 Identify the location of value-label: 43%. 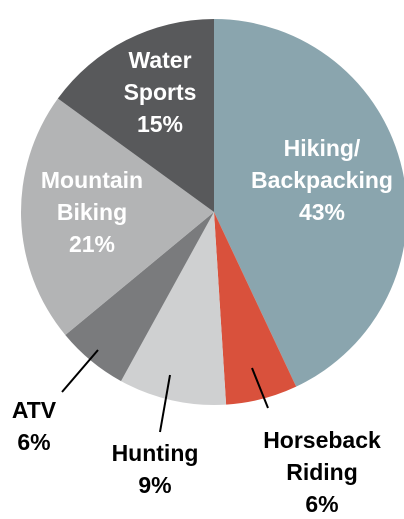
(322, 212).